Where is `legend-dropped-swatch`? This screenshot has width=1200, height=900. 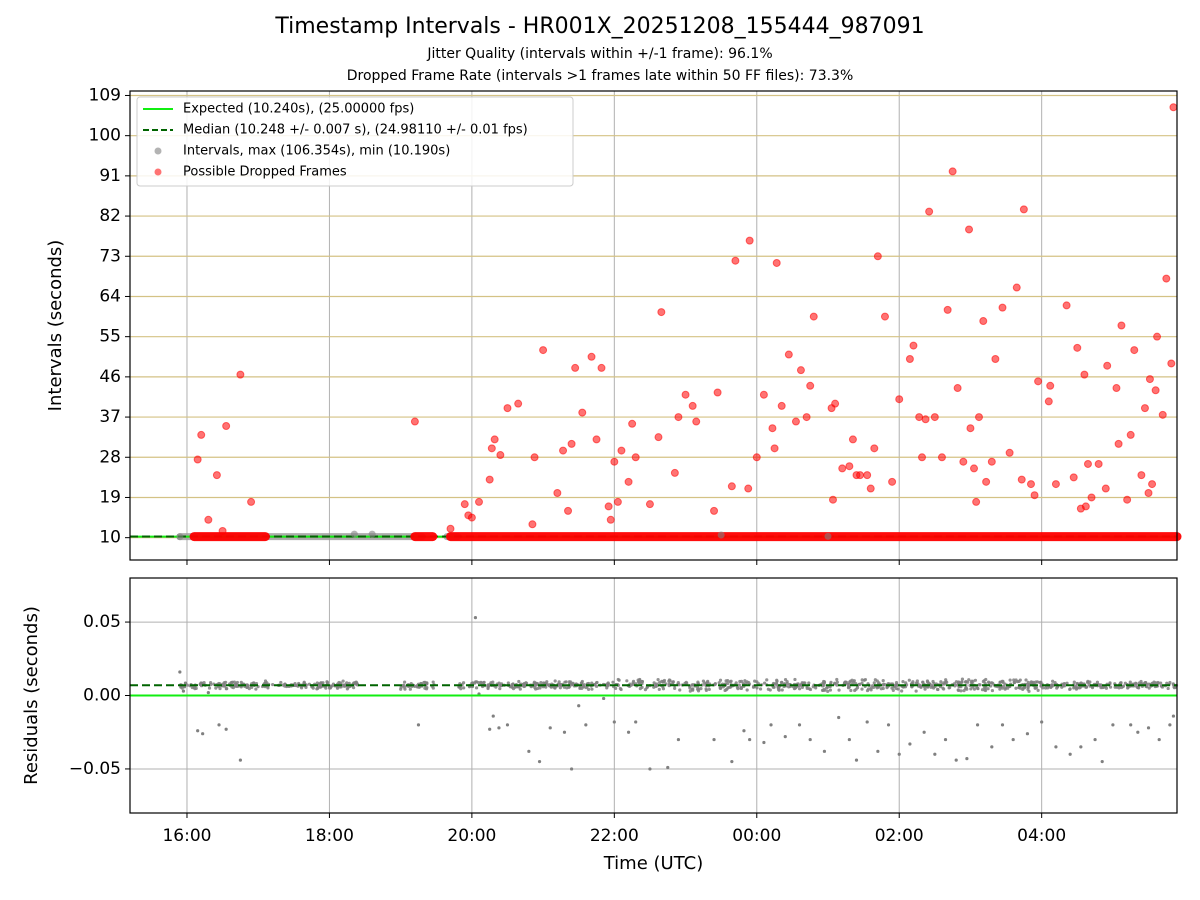 legend-dropped-swatch is located at coordinates (158, 172).